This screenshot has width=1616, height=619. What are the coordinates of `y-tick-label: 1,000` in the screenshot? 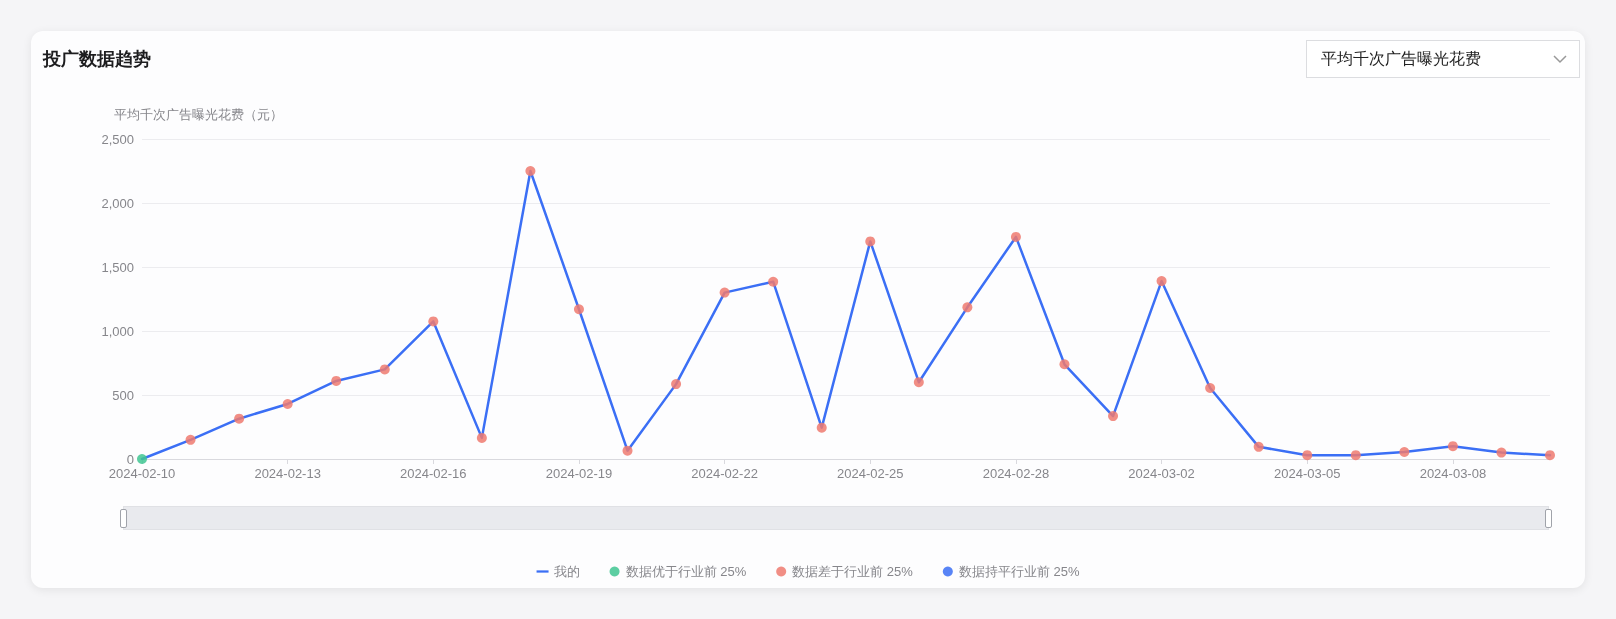 It's located at (117, 331).